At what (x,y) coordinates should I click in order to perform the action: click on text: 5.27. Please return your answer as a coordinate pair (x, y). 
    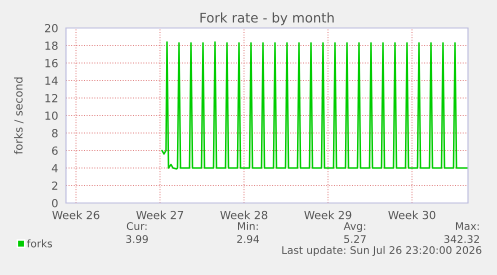
    Looking at the image, I should click on (355, 239).